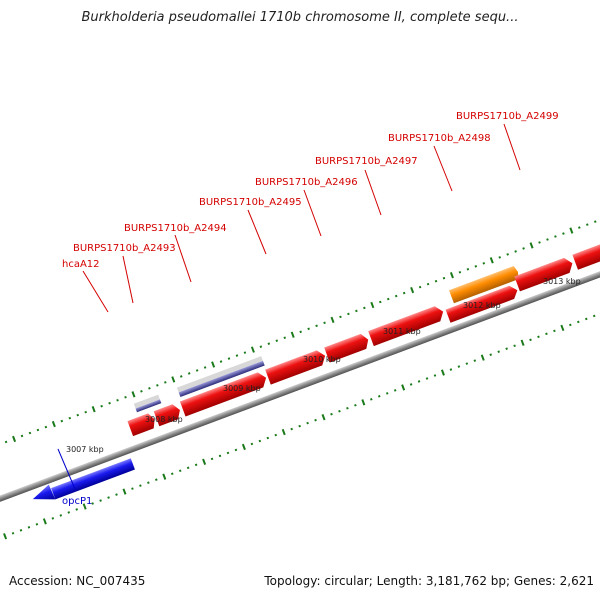  Describe the element at coordinates (77, 501) in the screenshot. I see `gene-label-opcP1: opcP1` at that location.